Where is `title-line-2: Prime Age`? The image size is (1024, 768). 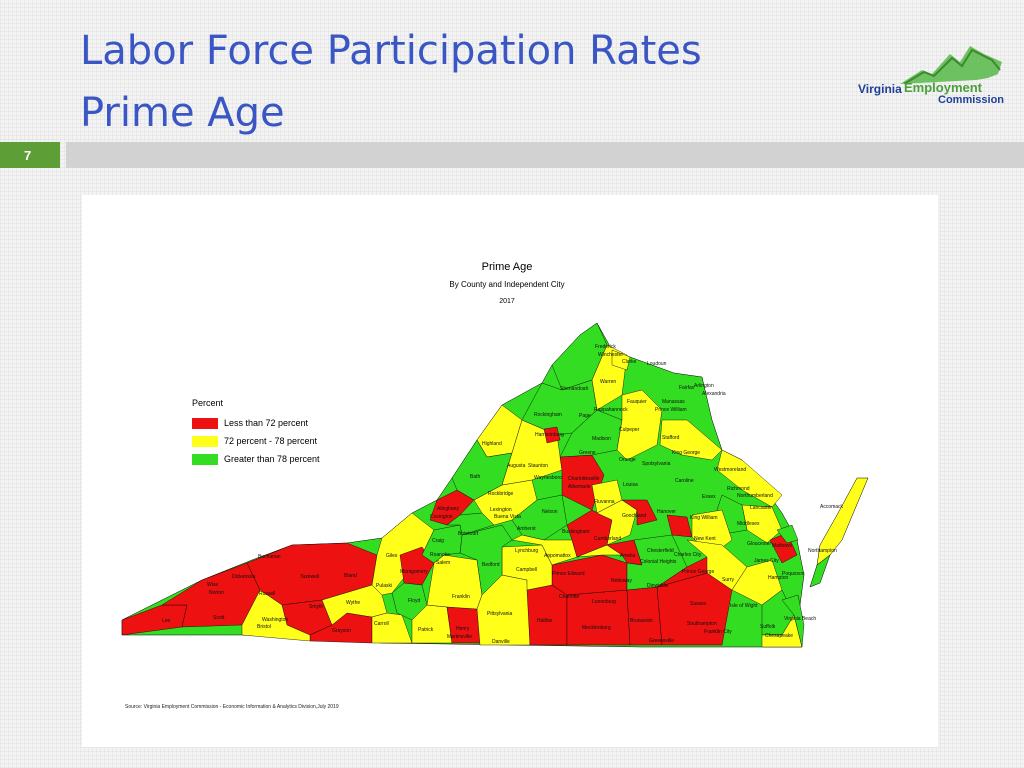 title-line-2: Prime Age is located at coordinates (182, 113).